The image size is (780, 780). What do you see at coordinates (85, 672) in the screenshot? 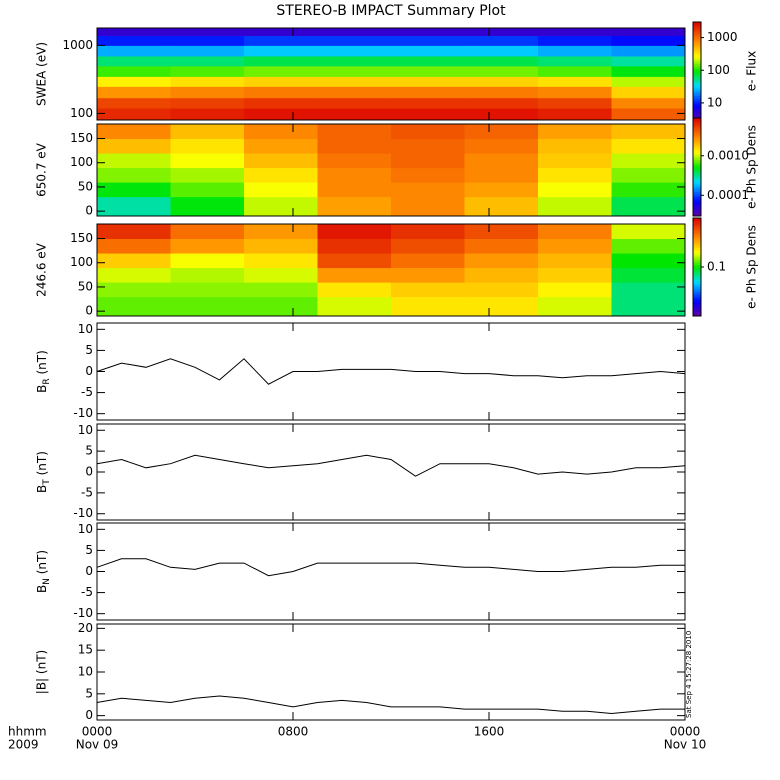
I see `y-tick-label: 10` at bounding box center [85, 672].